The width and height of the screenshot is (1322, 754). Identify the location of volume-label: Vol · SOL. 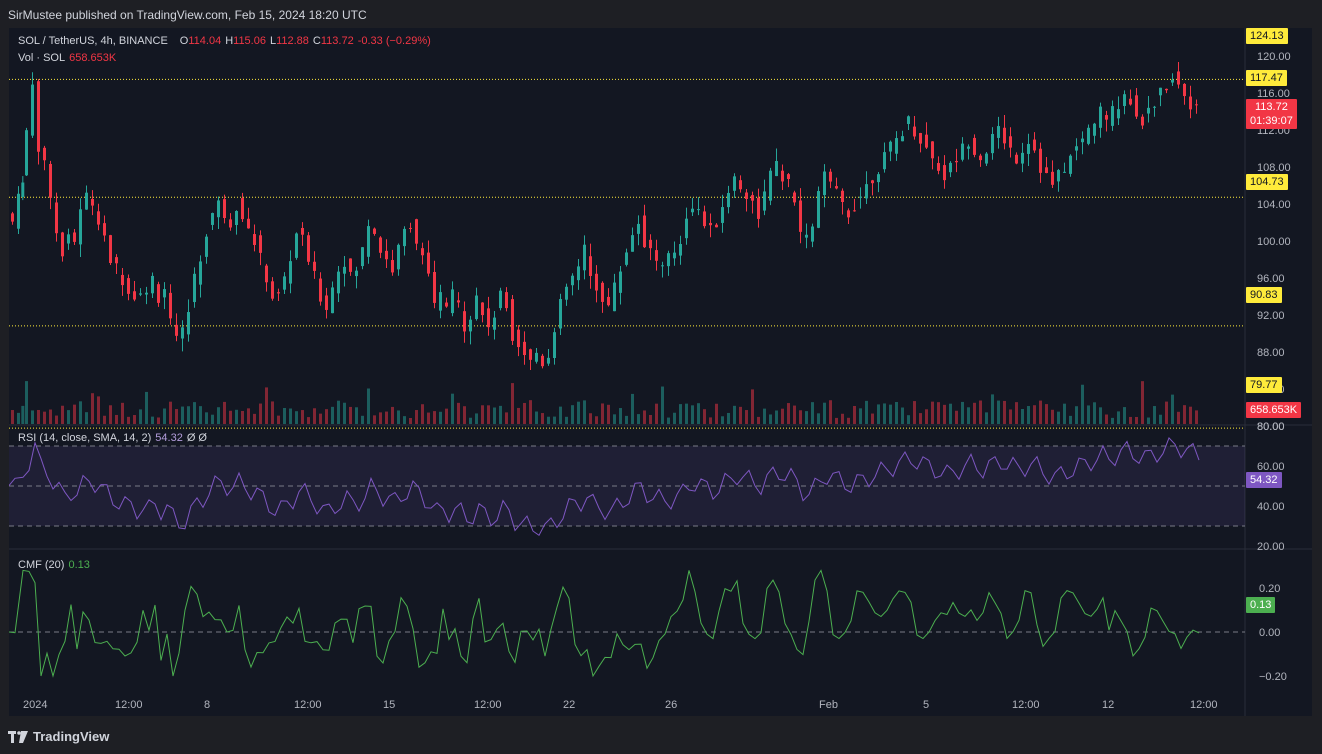
(42, 58).